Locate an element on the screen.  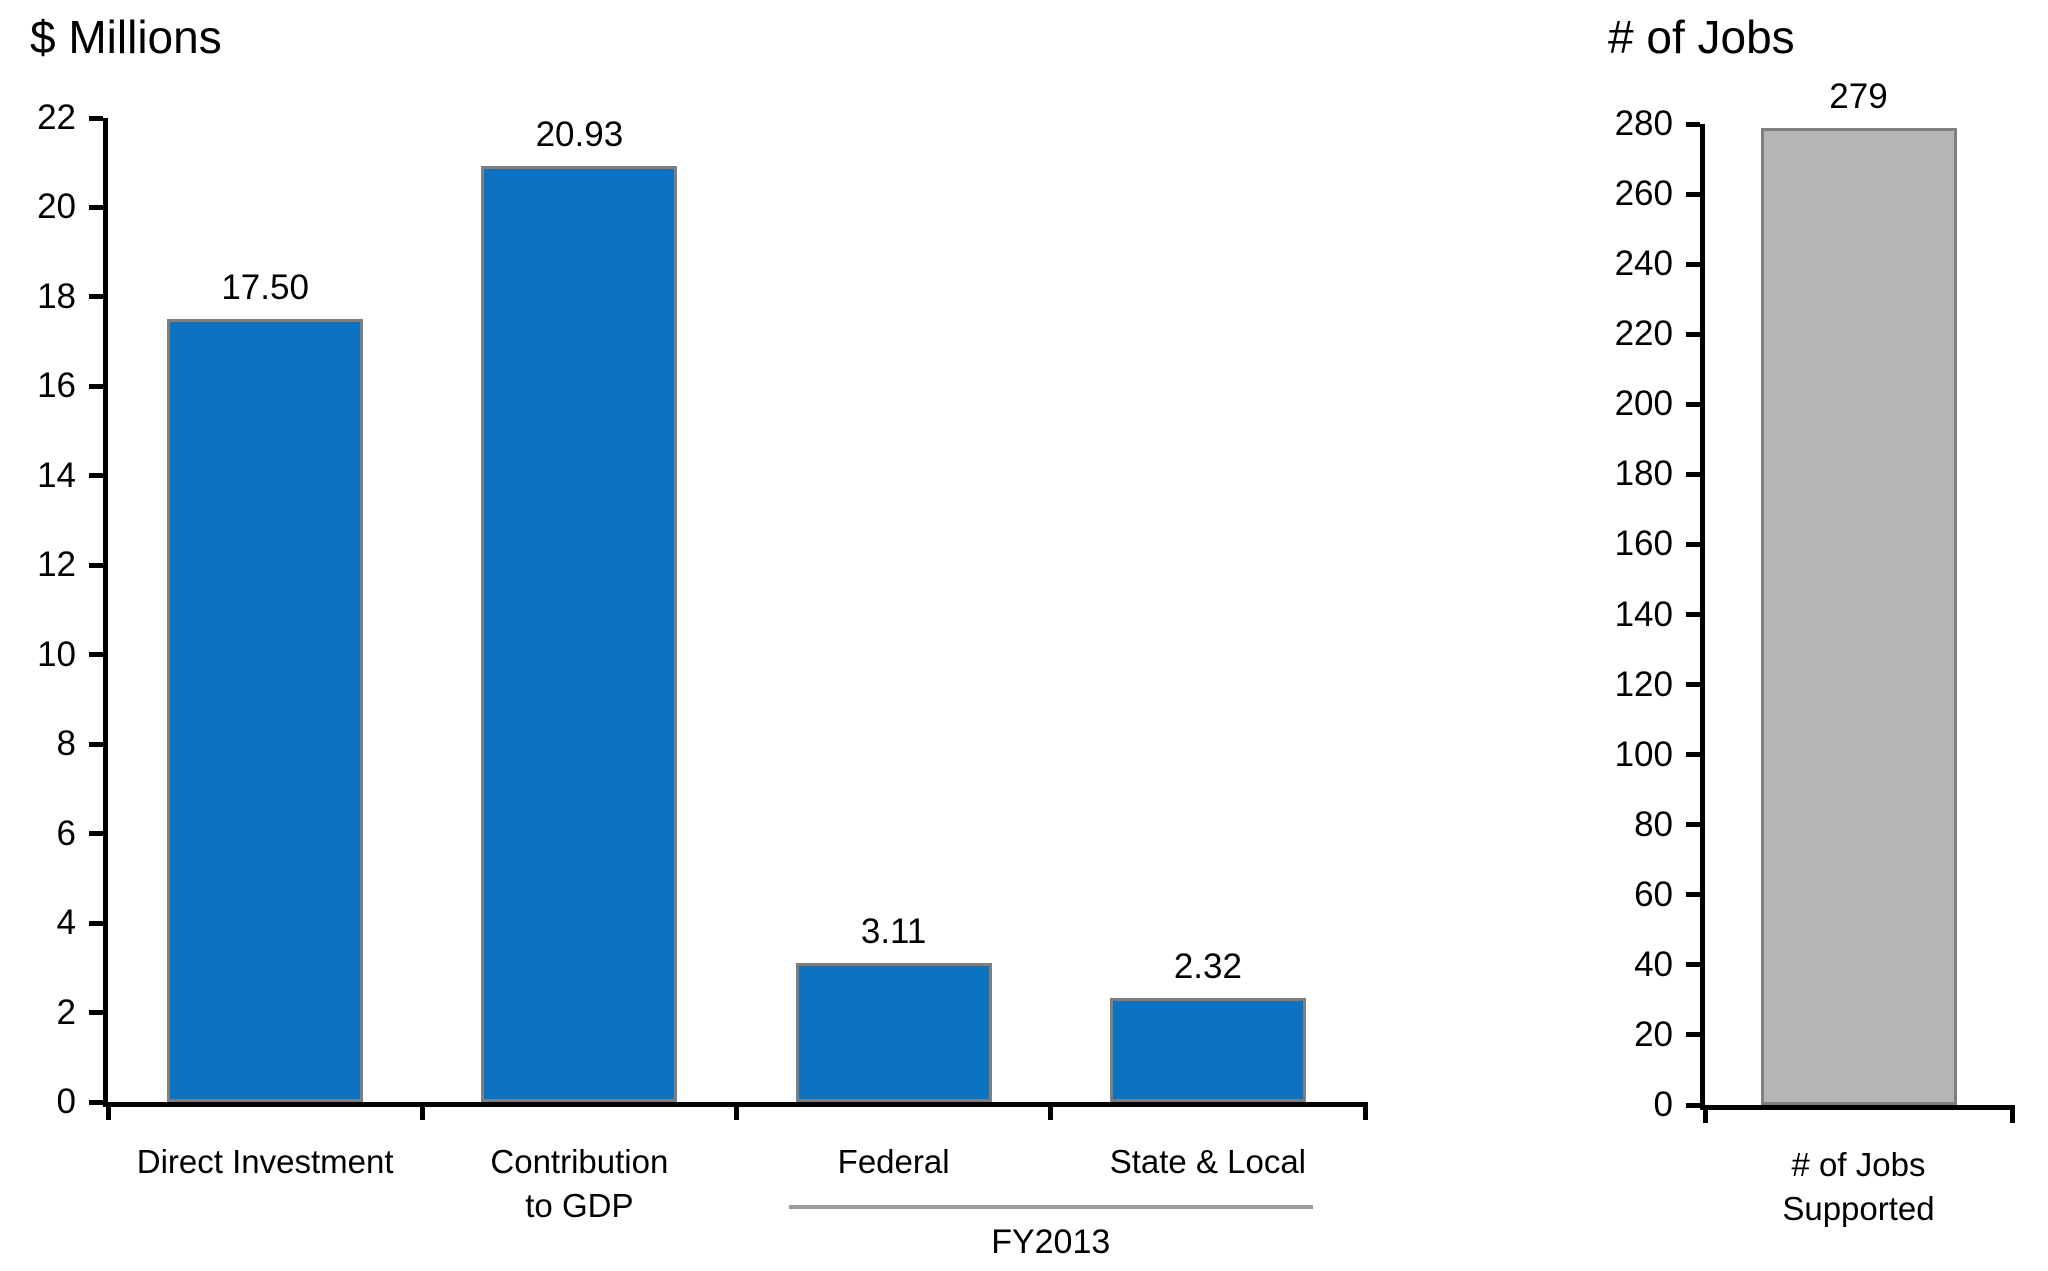
y-axis-tick-label: 18 is located at coordinates (56, 296).